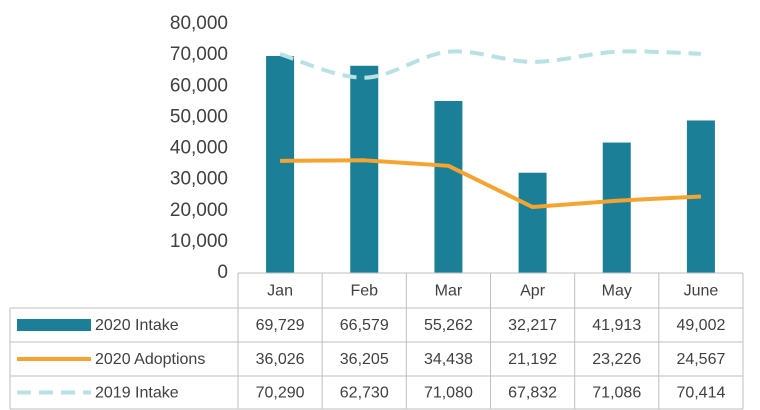 This screenshot has height=410, width=760. Describe the element at coordinates (137, 393) in the screenshot. I see `legend-label: 2019 Intake` at that location.